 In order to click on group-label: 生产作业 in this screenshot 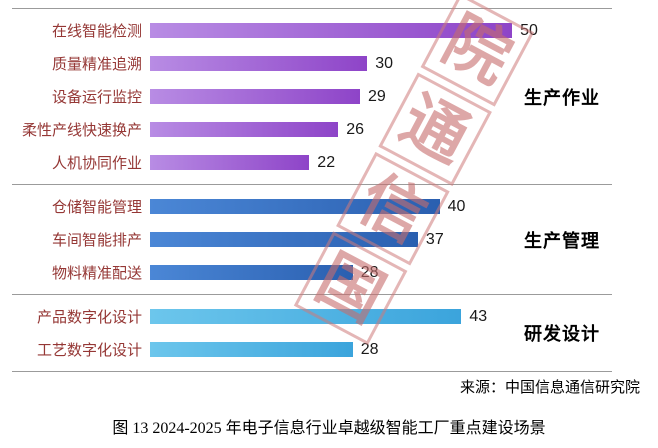, I will do `click(562, 97)`.